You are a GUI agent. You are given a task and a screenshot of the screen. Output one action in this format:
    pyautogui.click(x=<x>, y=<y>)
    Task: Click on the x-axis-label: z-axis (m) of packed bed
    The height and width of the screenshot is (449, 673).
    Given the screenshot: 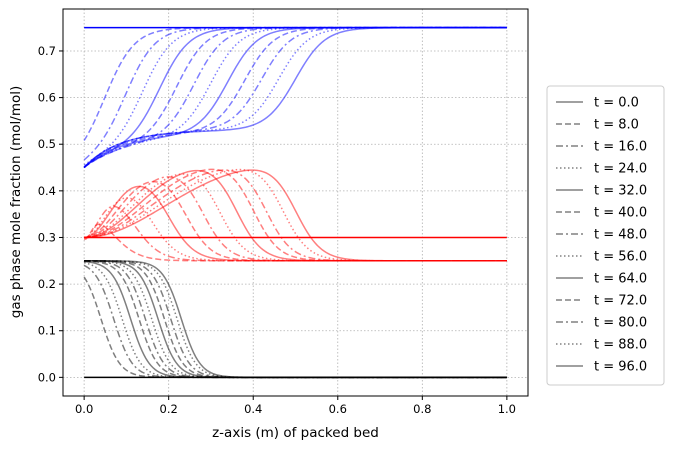 What is the action you would take?
    pyautogui.click(x=295, y=433)
    